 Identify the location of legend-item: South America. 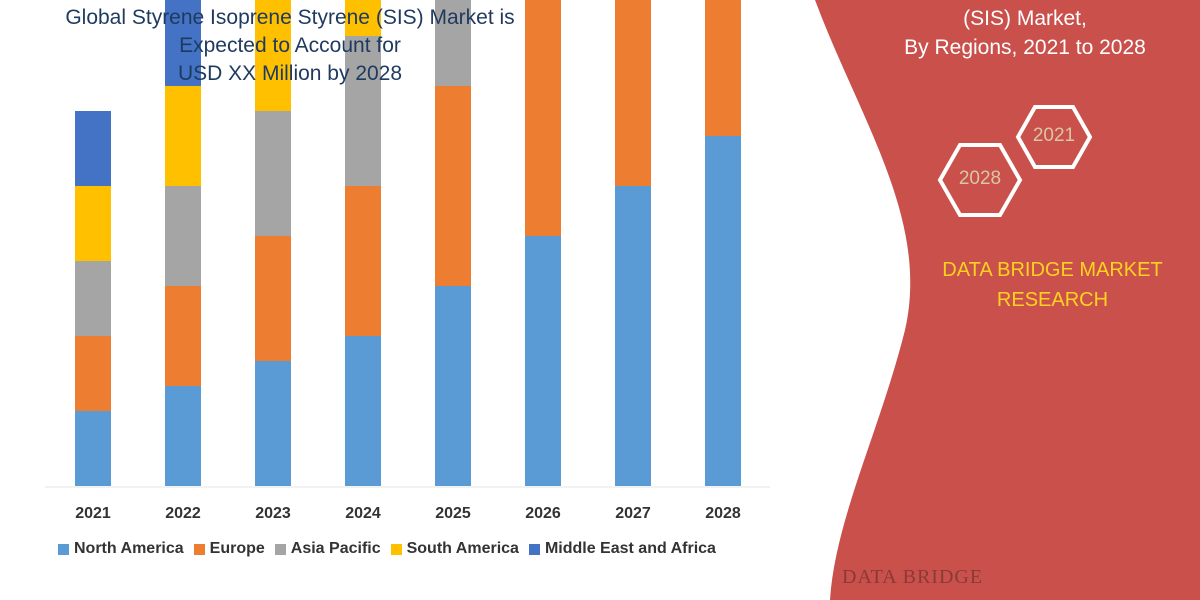
(454, 549).